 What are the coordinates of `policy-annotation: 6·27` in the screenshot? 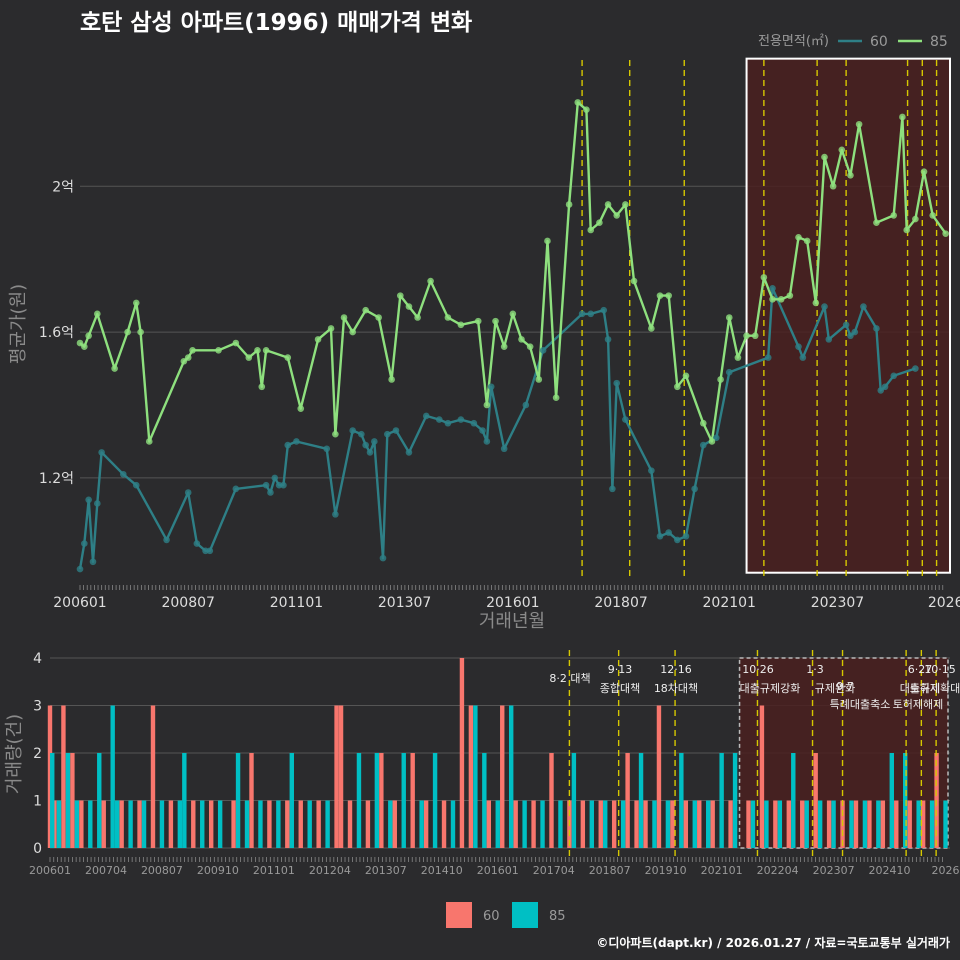 It's located at (920, 669).